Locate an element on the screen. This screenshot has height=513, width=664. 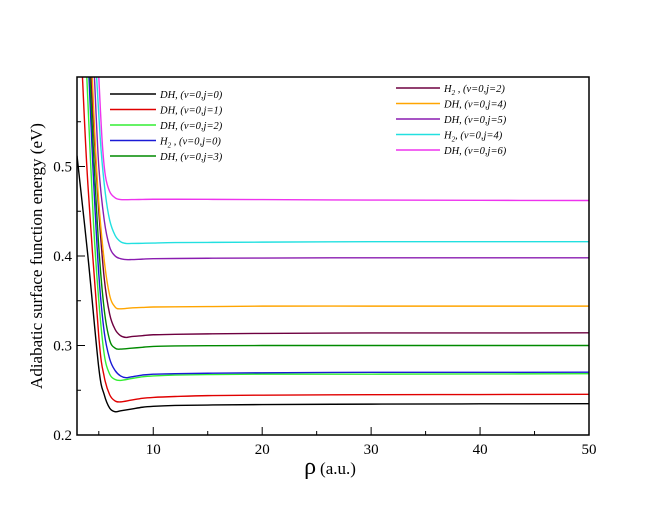
y-tick-label: 0.5 is located at coordinates (62, 168).